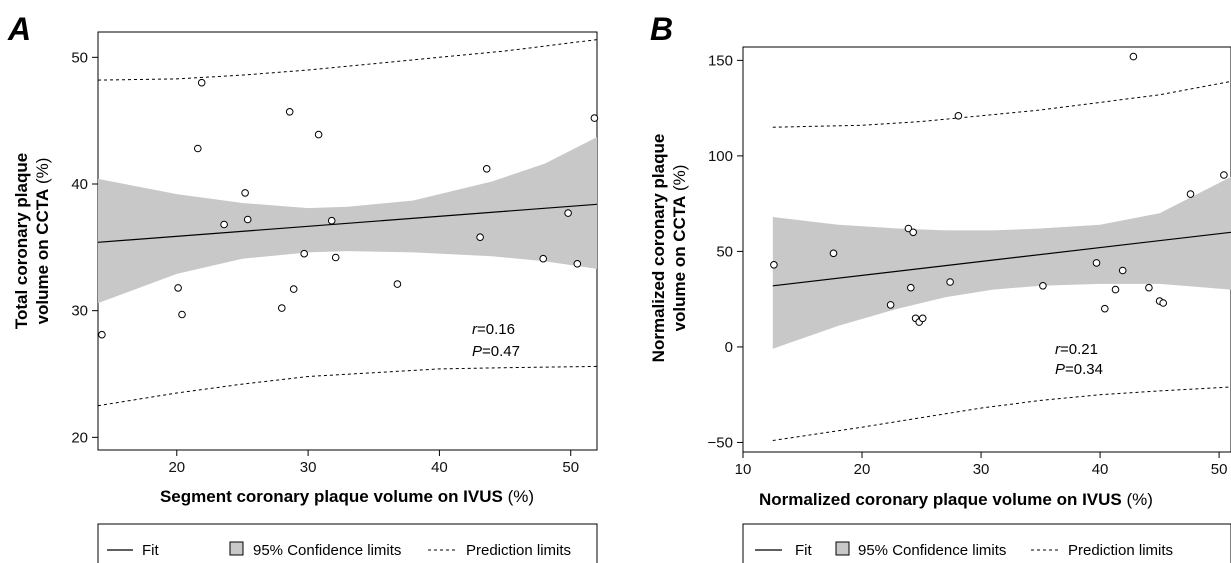  Describe the element at coordinates (493, 329) in the screenshot. I see `panel-a-r-stat: r=0.16` at that location.